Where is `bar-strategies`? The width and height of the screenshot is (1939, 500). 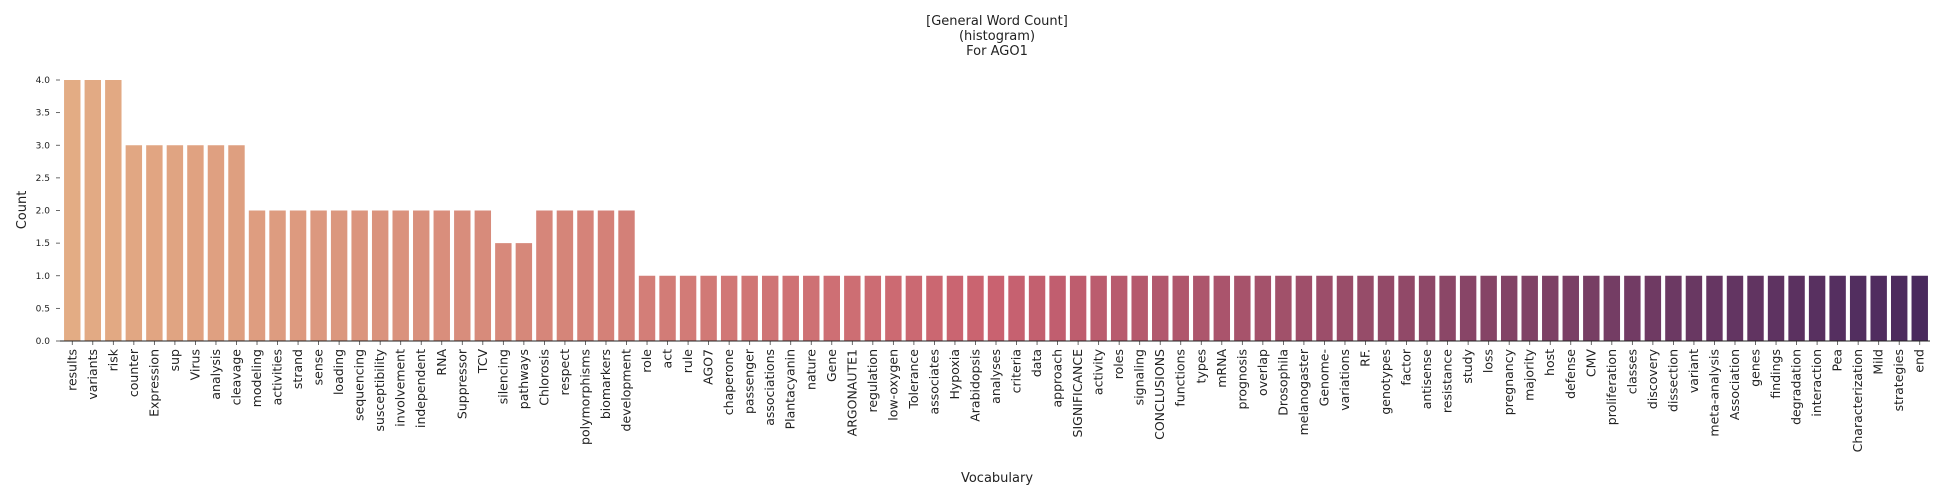 bar-strategies is located at coordinates (1899, 308).